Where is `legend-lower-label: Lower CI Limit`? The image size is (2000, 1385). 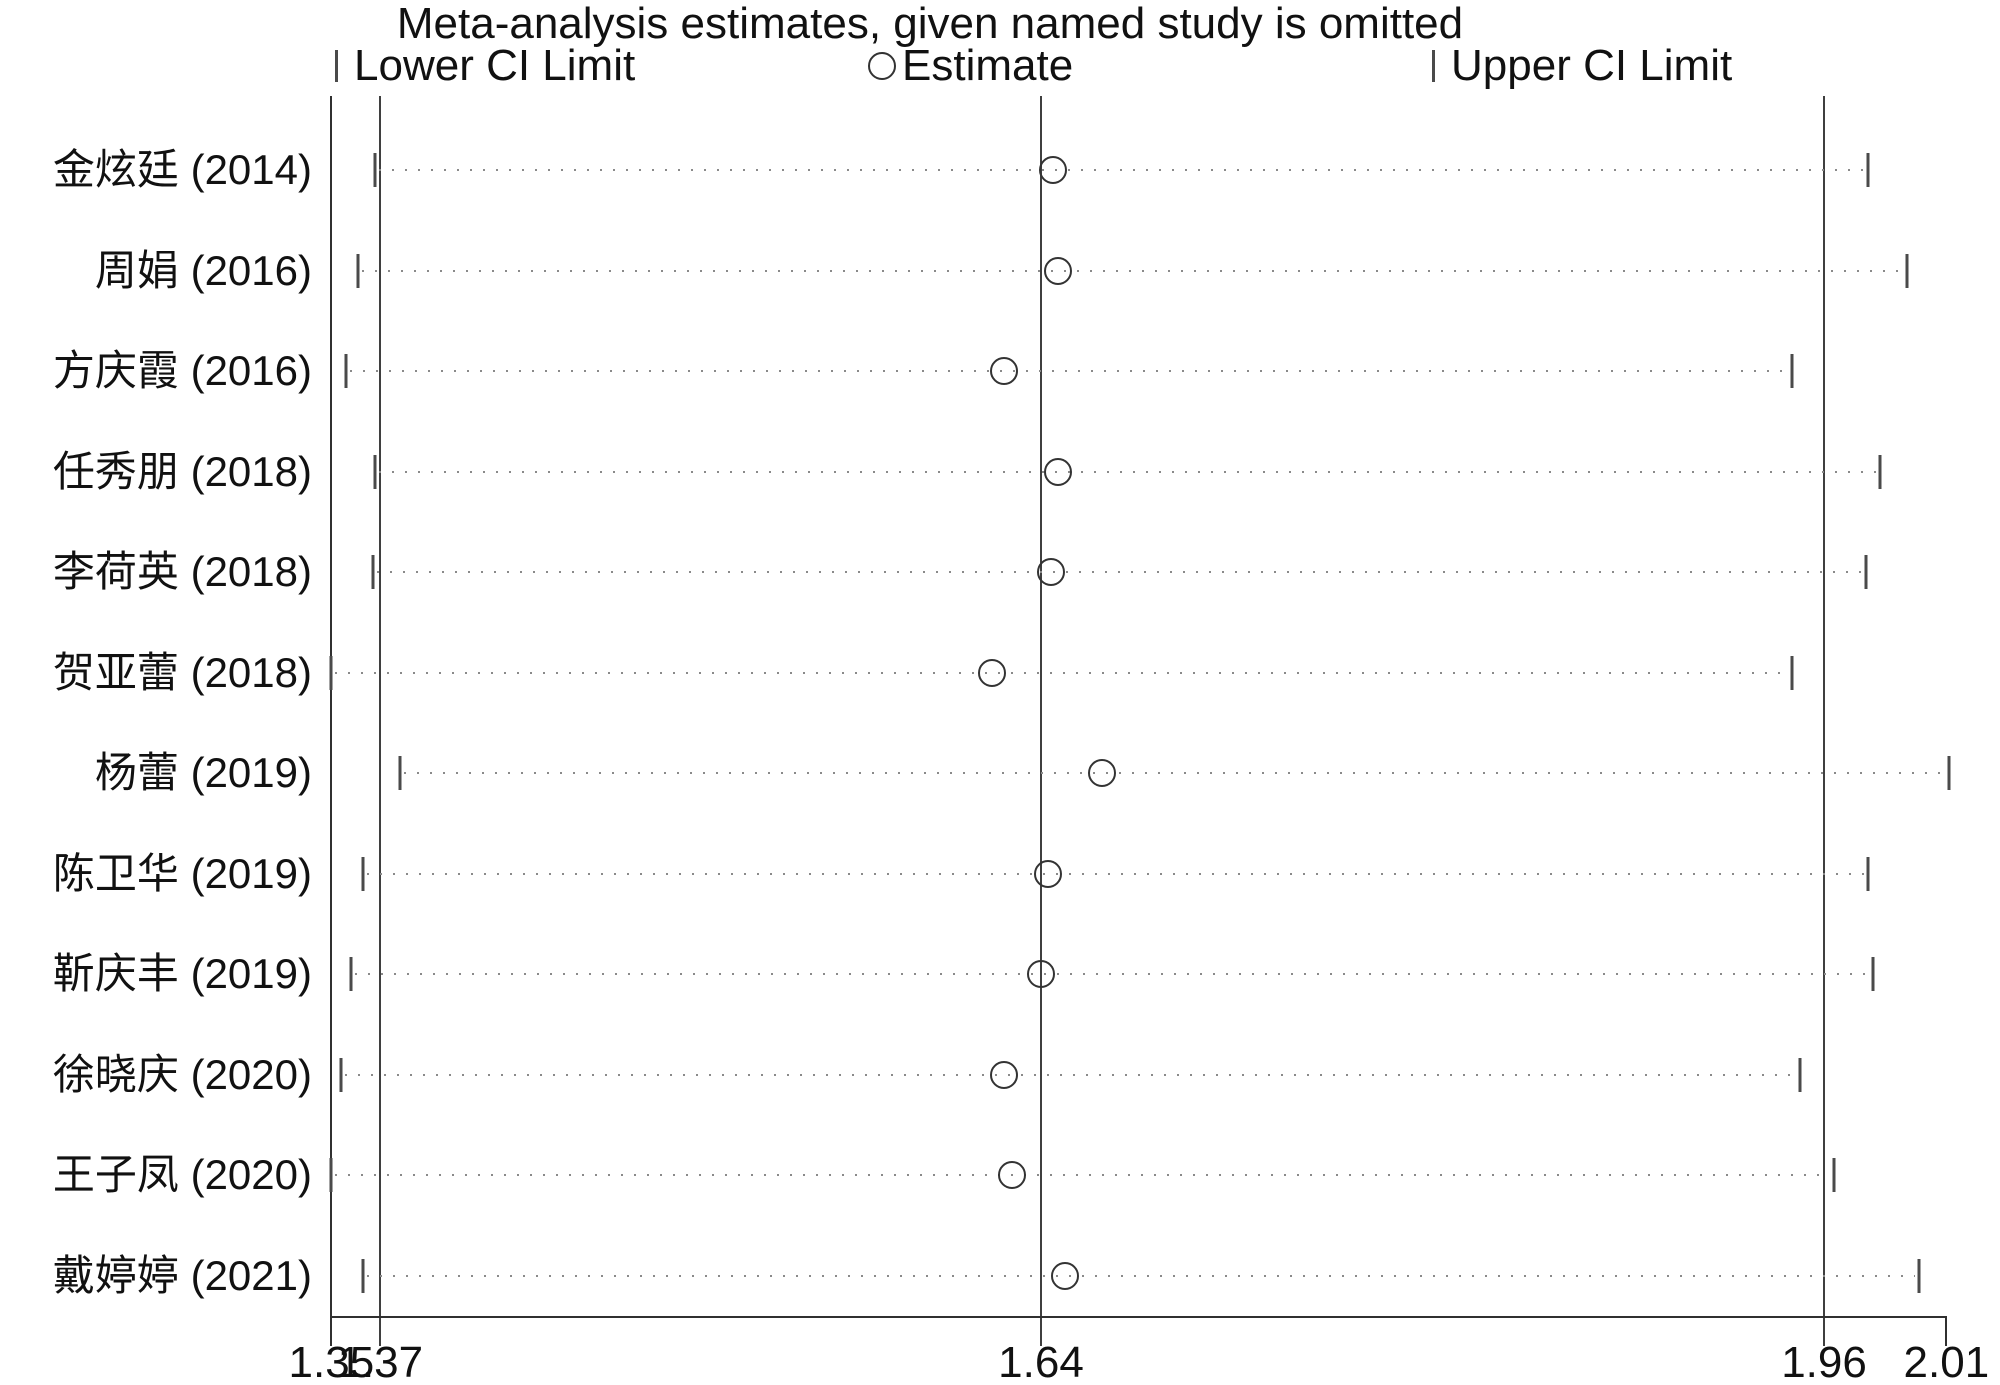 legend-lower-label: Lower CI Limit is located at coordinates (495, 65).